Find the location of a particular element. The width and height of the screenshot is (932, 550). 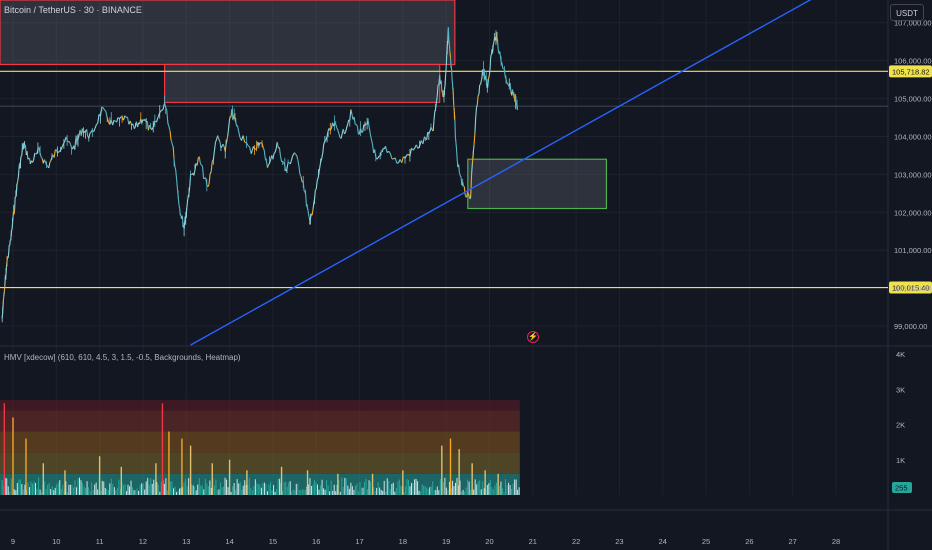

price-tick-label: 104,000.00 is located at coordinates (913, 136).